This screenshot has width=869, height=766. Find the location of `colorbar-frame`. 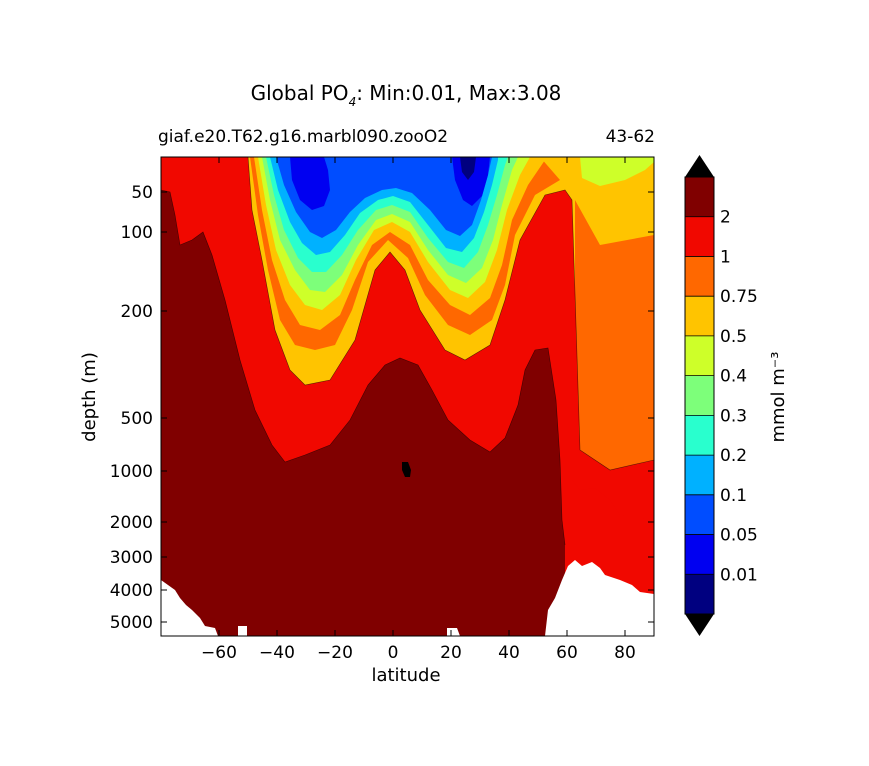

colorbar-frame is located at coordinates (699, 395).